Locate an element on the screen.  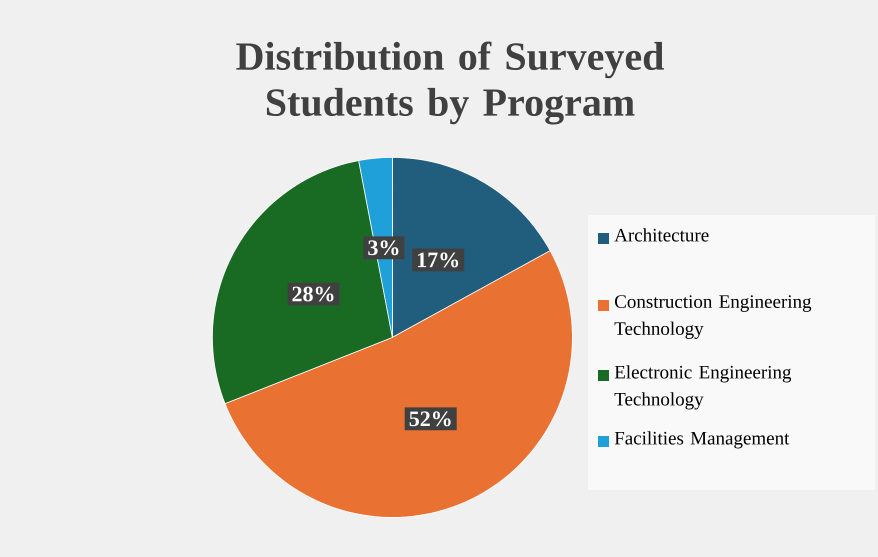
data-label: 3% is located at coordinates (383, 248).